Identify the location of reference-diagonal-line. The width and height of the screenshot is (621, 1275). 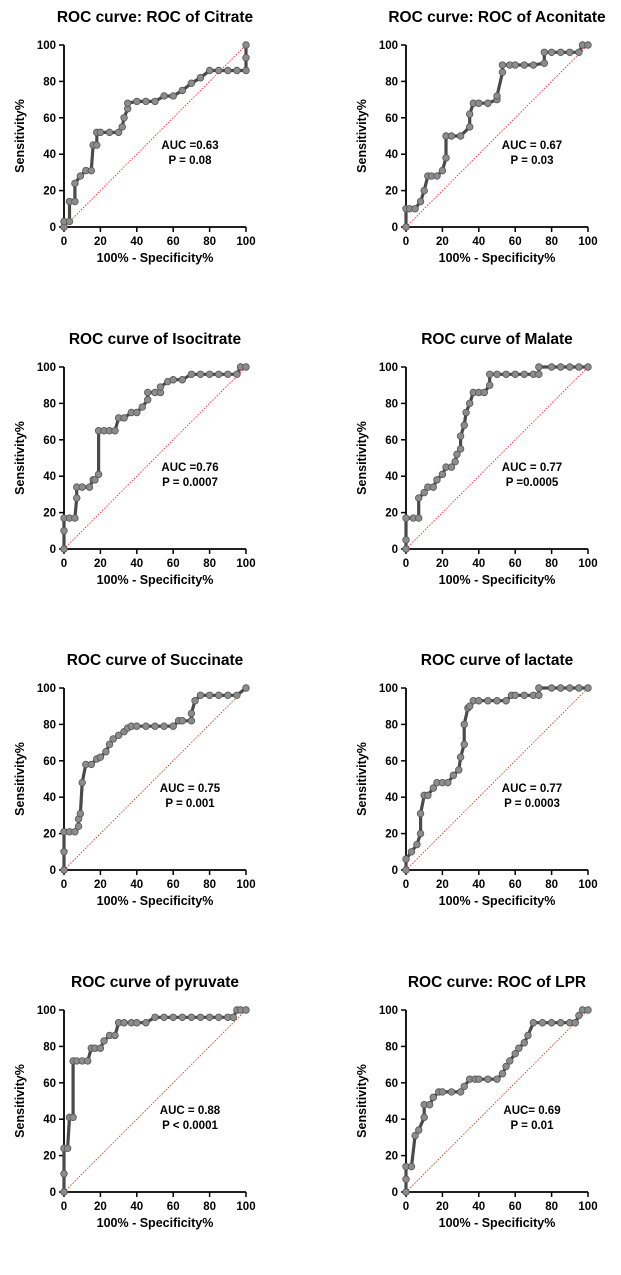
(155, 779).